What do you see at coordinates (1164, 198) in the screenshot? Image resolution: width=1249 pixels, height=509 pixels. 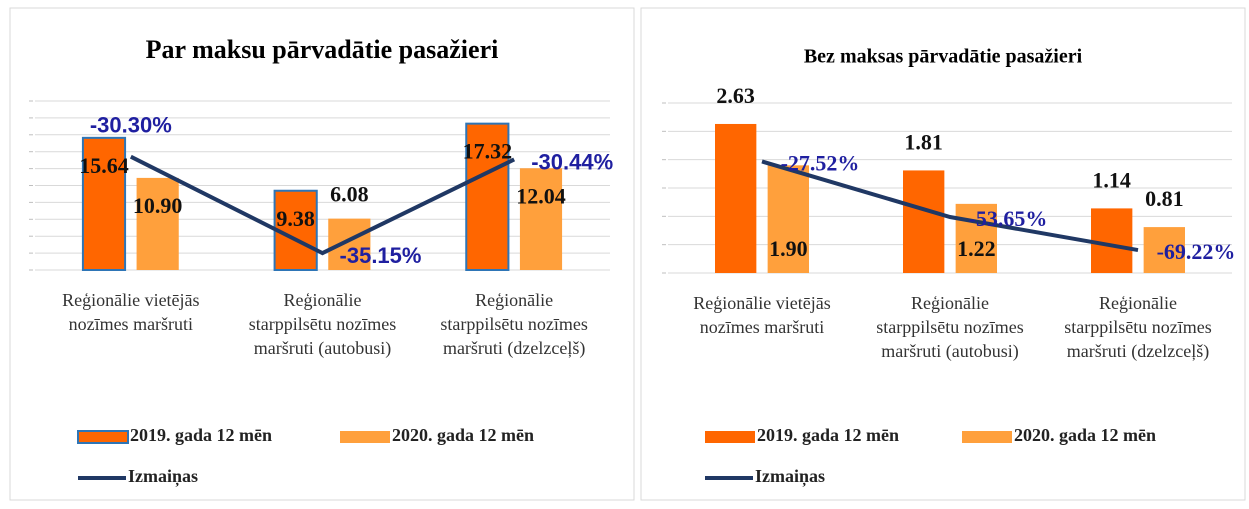 I see `data-label: 0.81` at bounding box center [1164, 198].